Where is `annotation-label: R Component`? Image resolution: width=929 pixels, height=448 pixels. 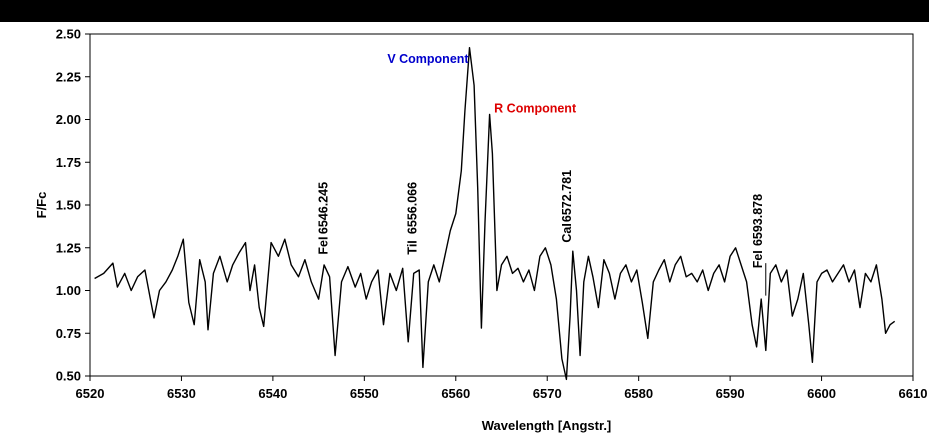
annotation-label: R Component is located at coordinates (535, 109).